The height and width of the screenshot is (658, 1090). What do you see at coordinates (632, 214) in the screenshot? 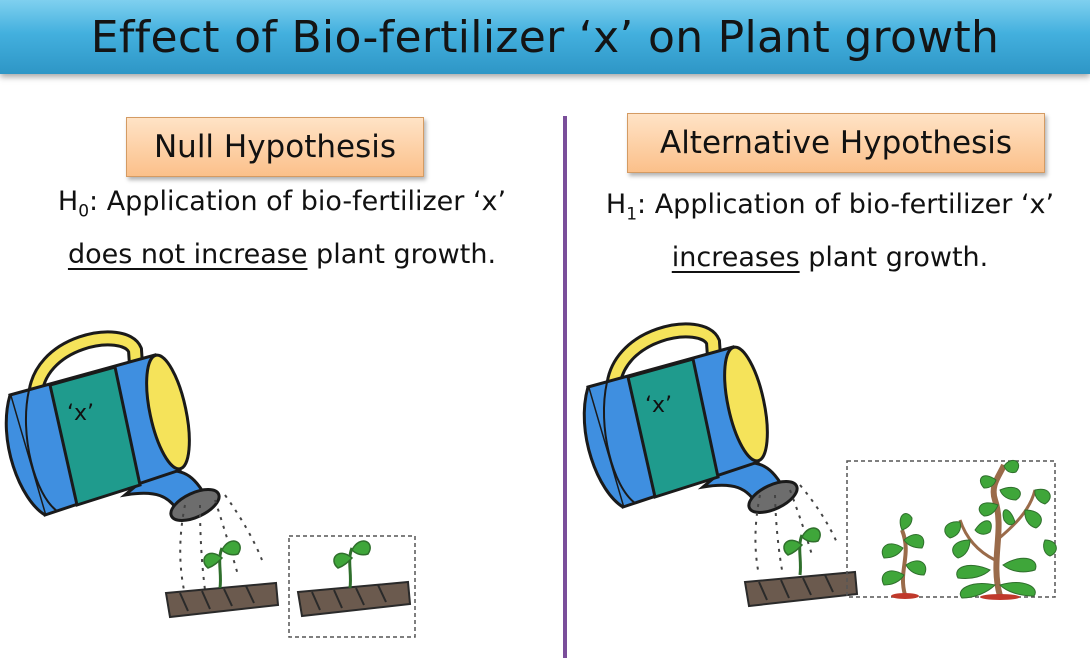
I see `alt-subscript: 1` at bounding box center [632, 214].